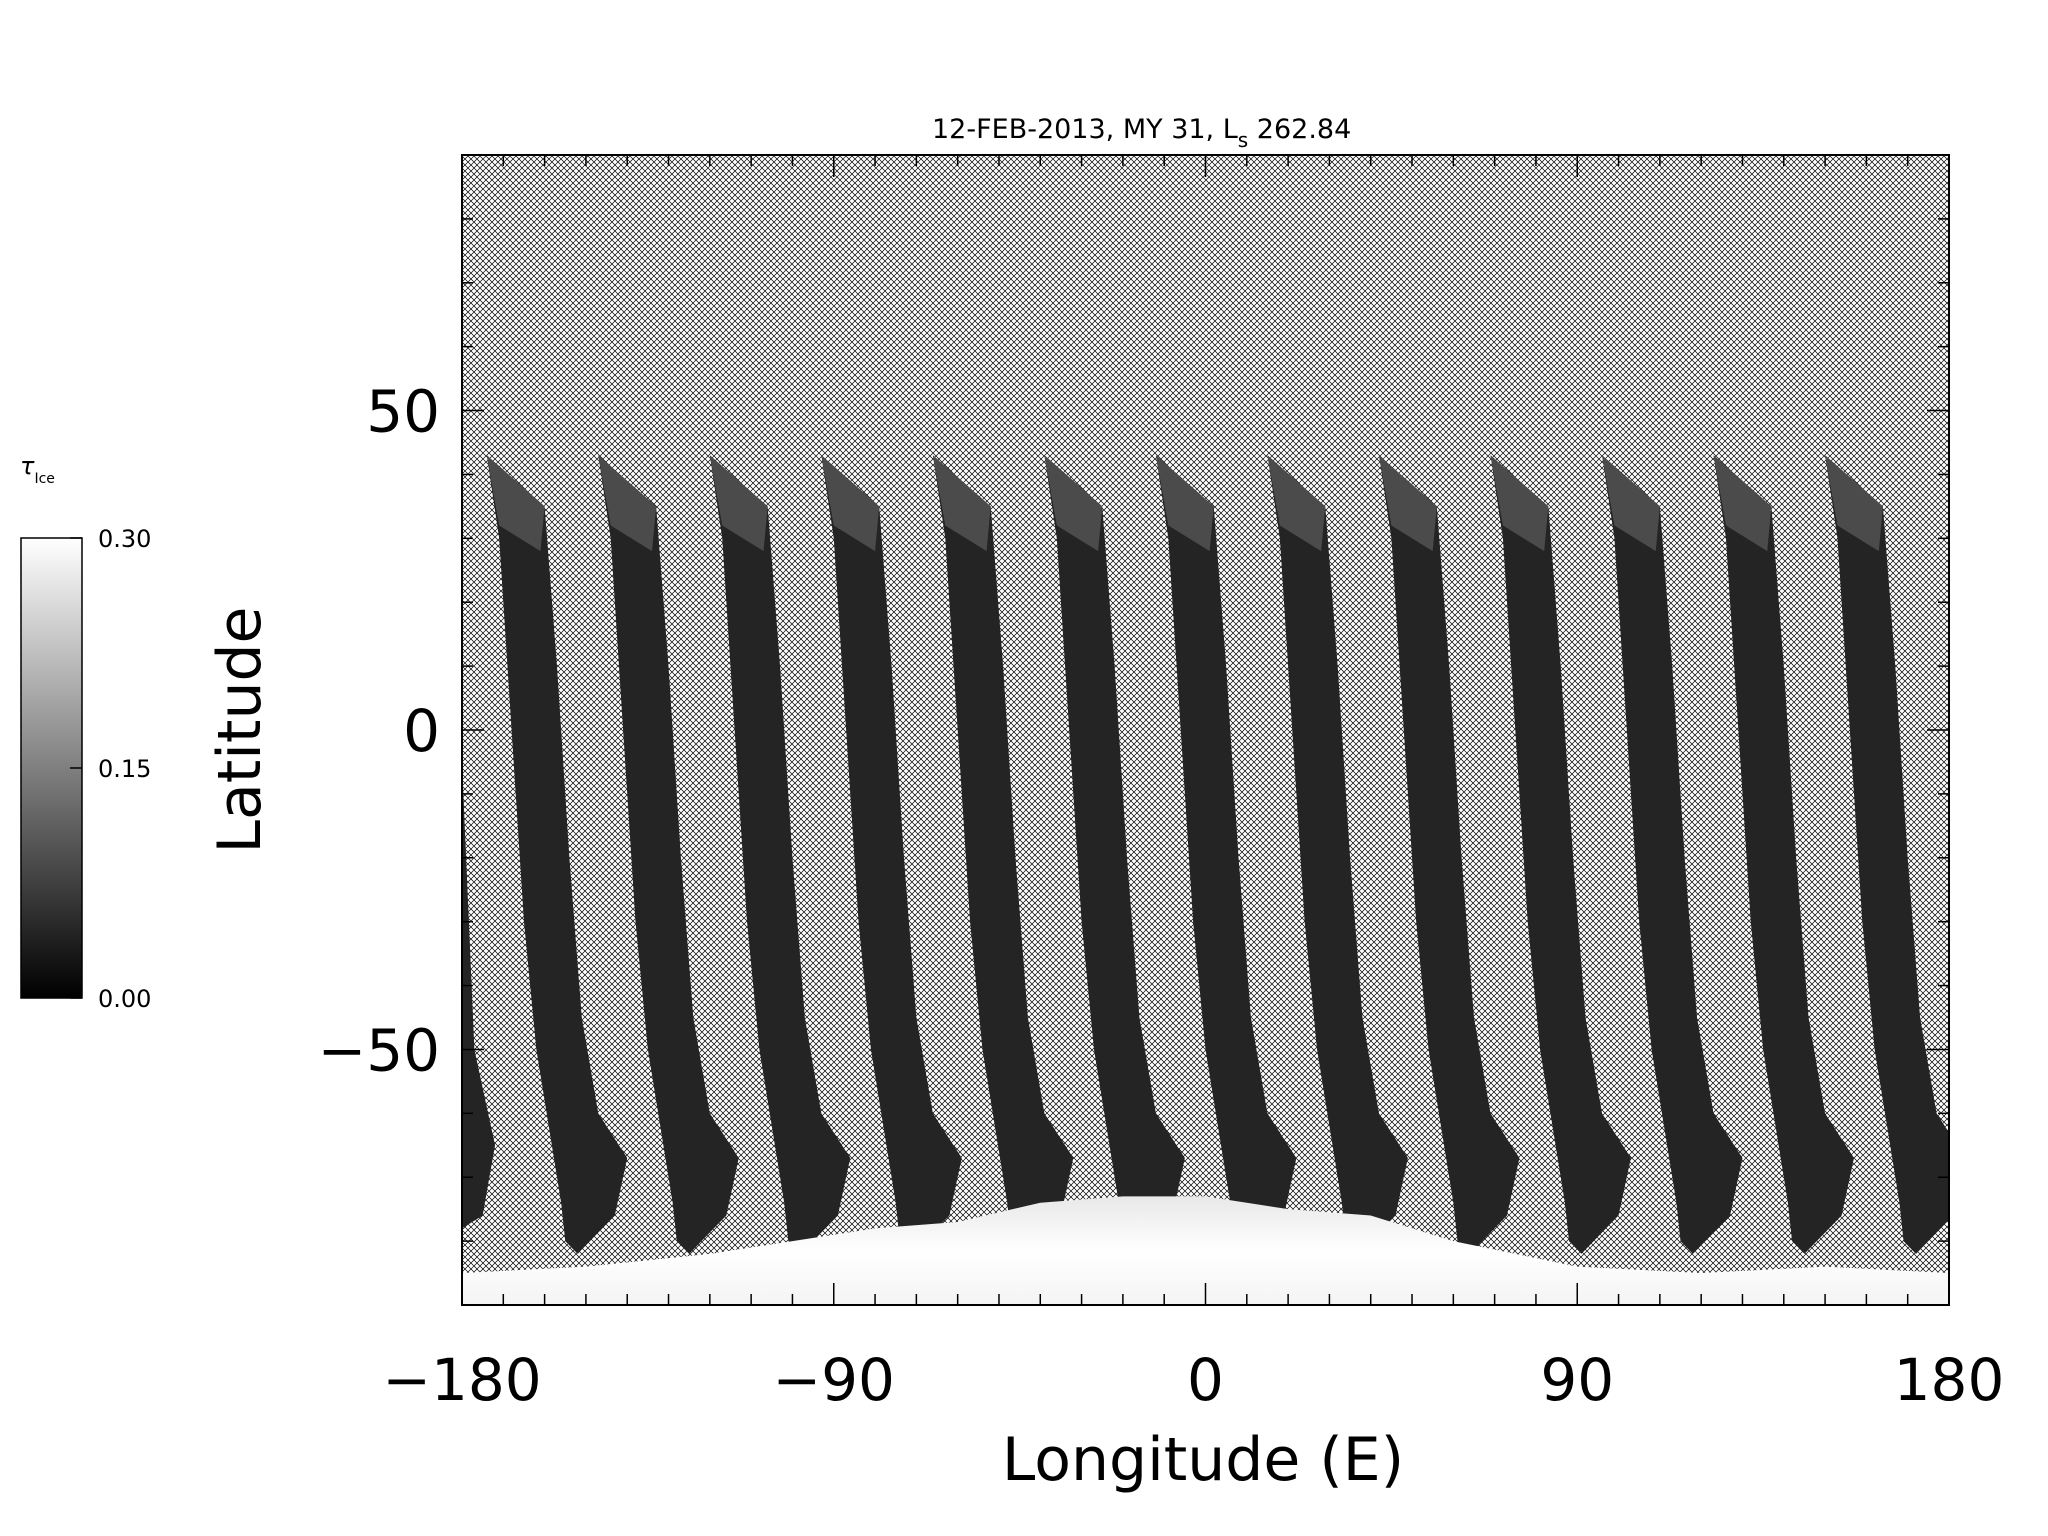 This screenshot has height=1536, width=2048. I want to click on x-tick-label: 0, so click(1205, 1380).